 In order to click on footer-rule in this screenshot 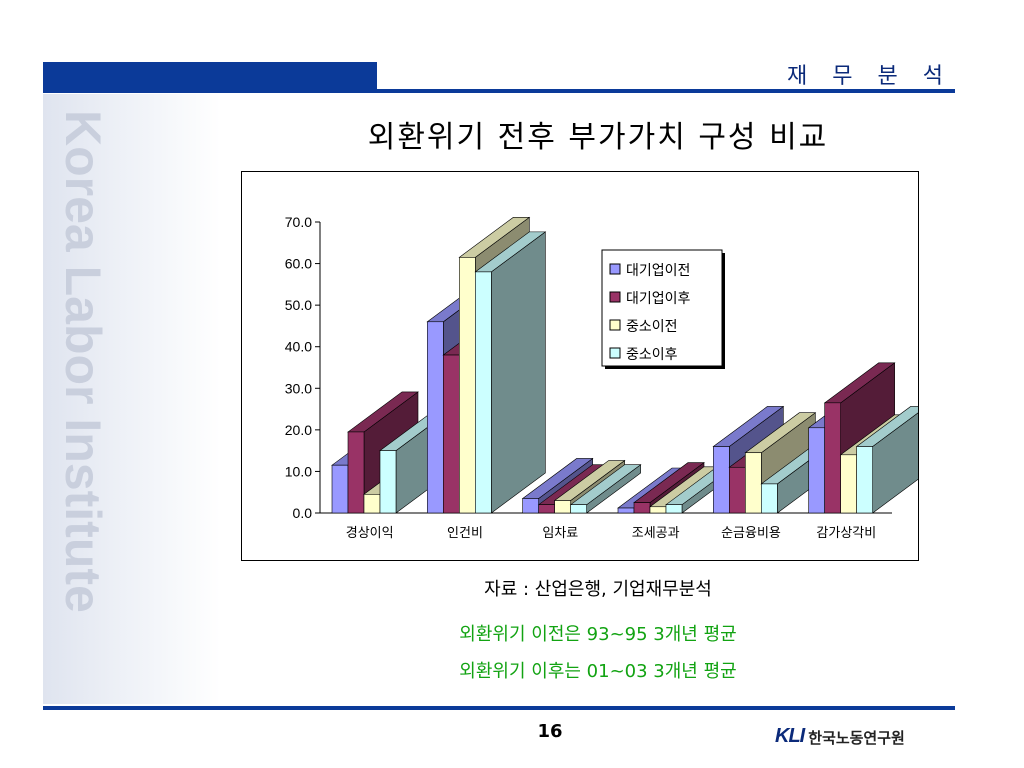, I will do `click(499, 708)`.